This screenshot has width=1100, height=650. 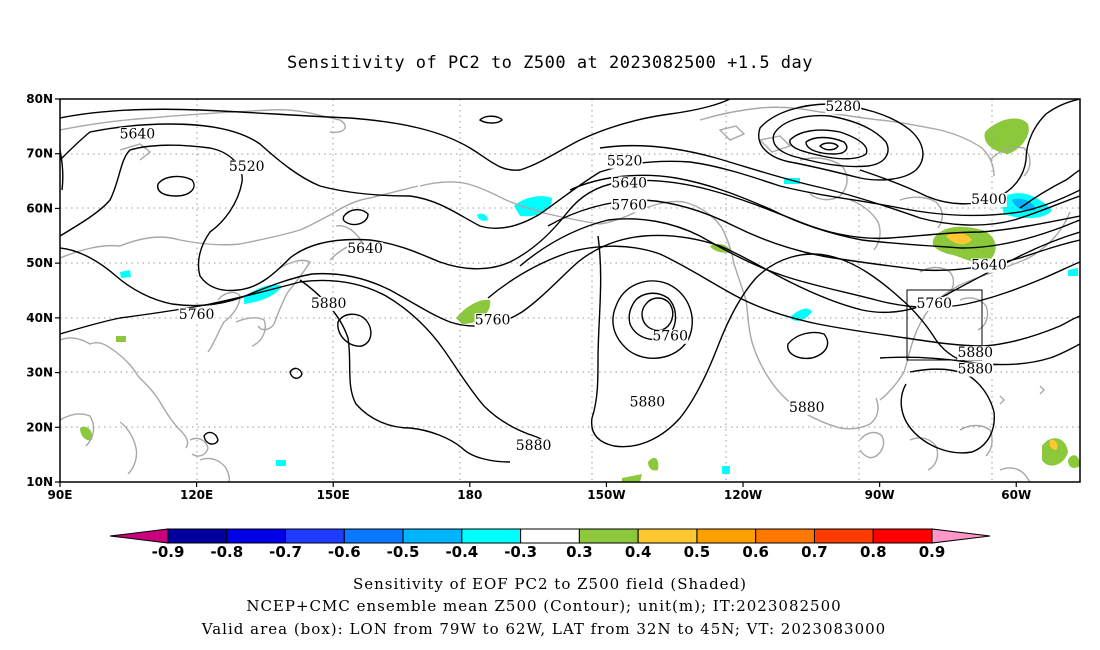 What do you see at coordinates (39, 373) in the screenshot?
I see `lat-tick-label: 30N` at bounding box center [39, 373].